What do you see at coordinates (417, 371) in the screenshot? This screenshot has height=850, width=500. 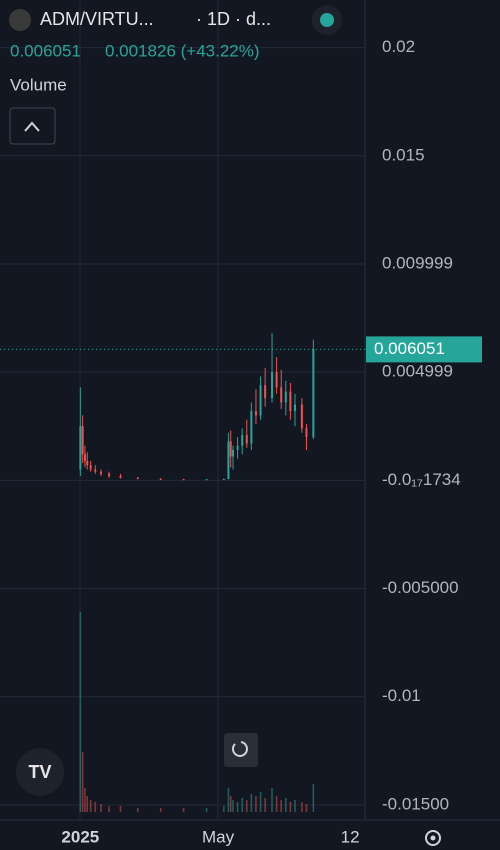 I see `y-tick-label: 0.004999` at bounding box center [417, 371].